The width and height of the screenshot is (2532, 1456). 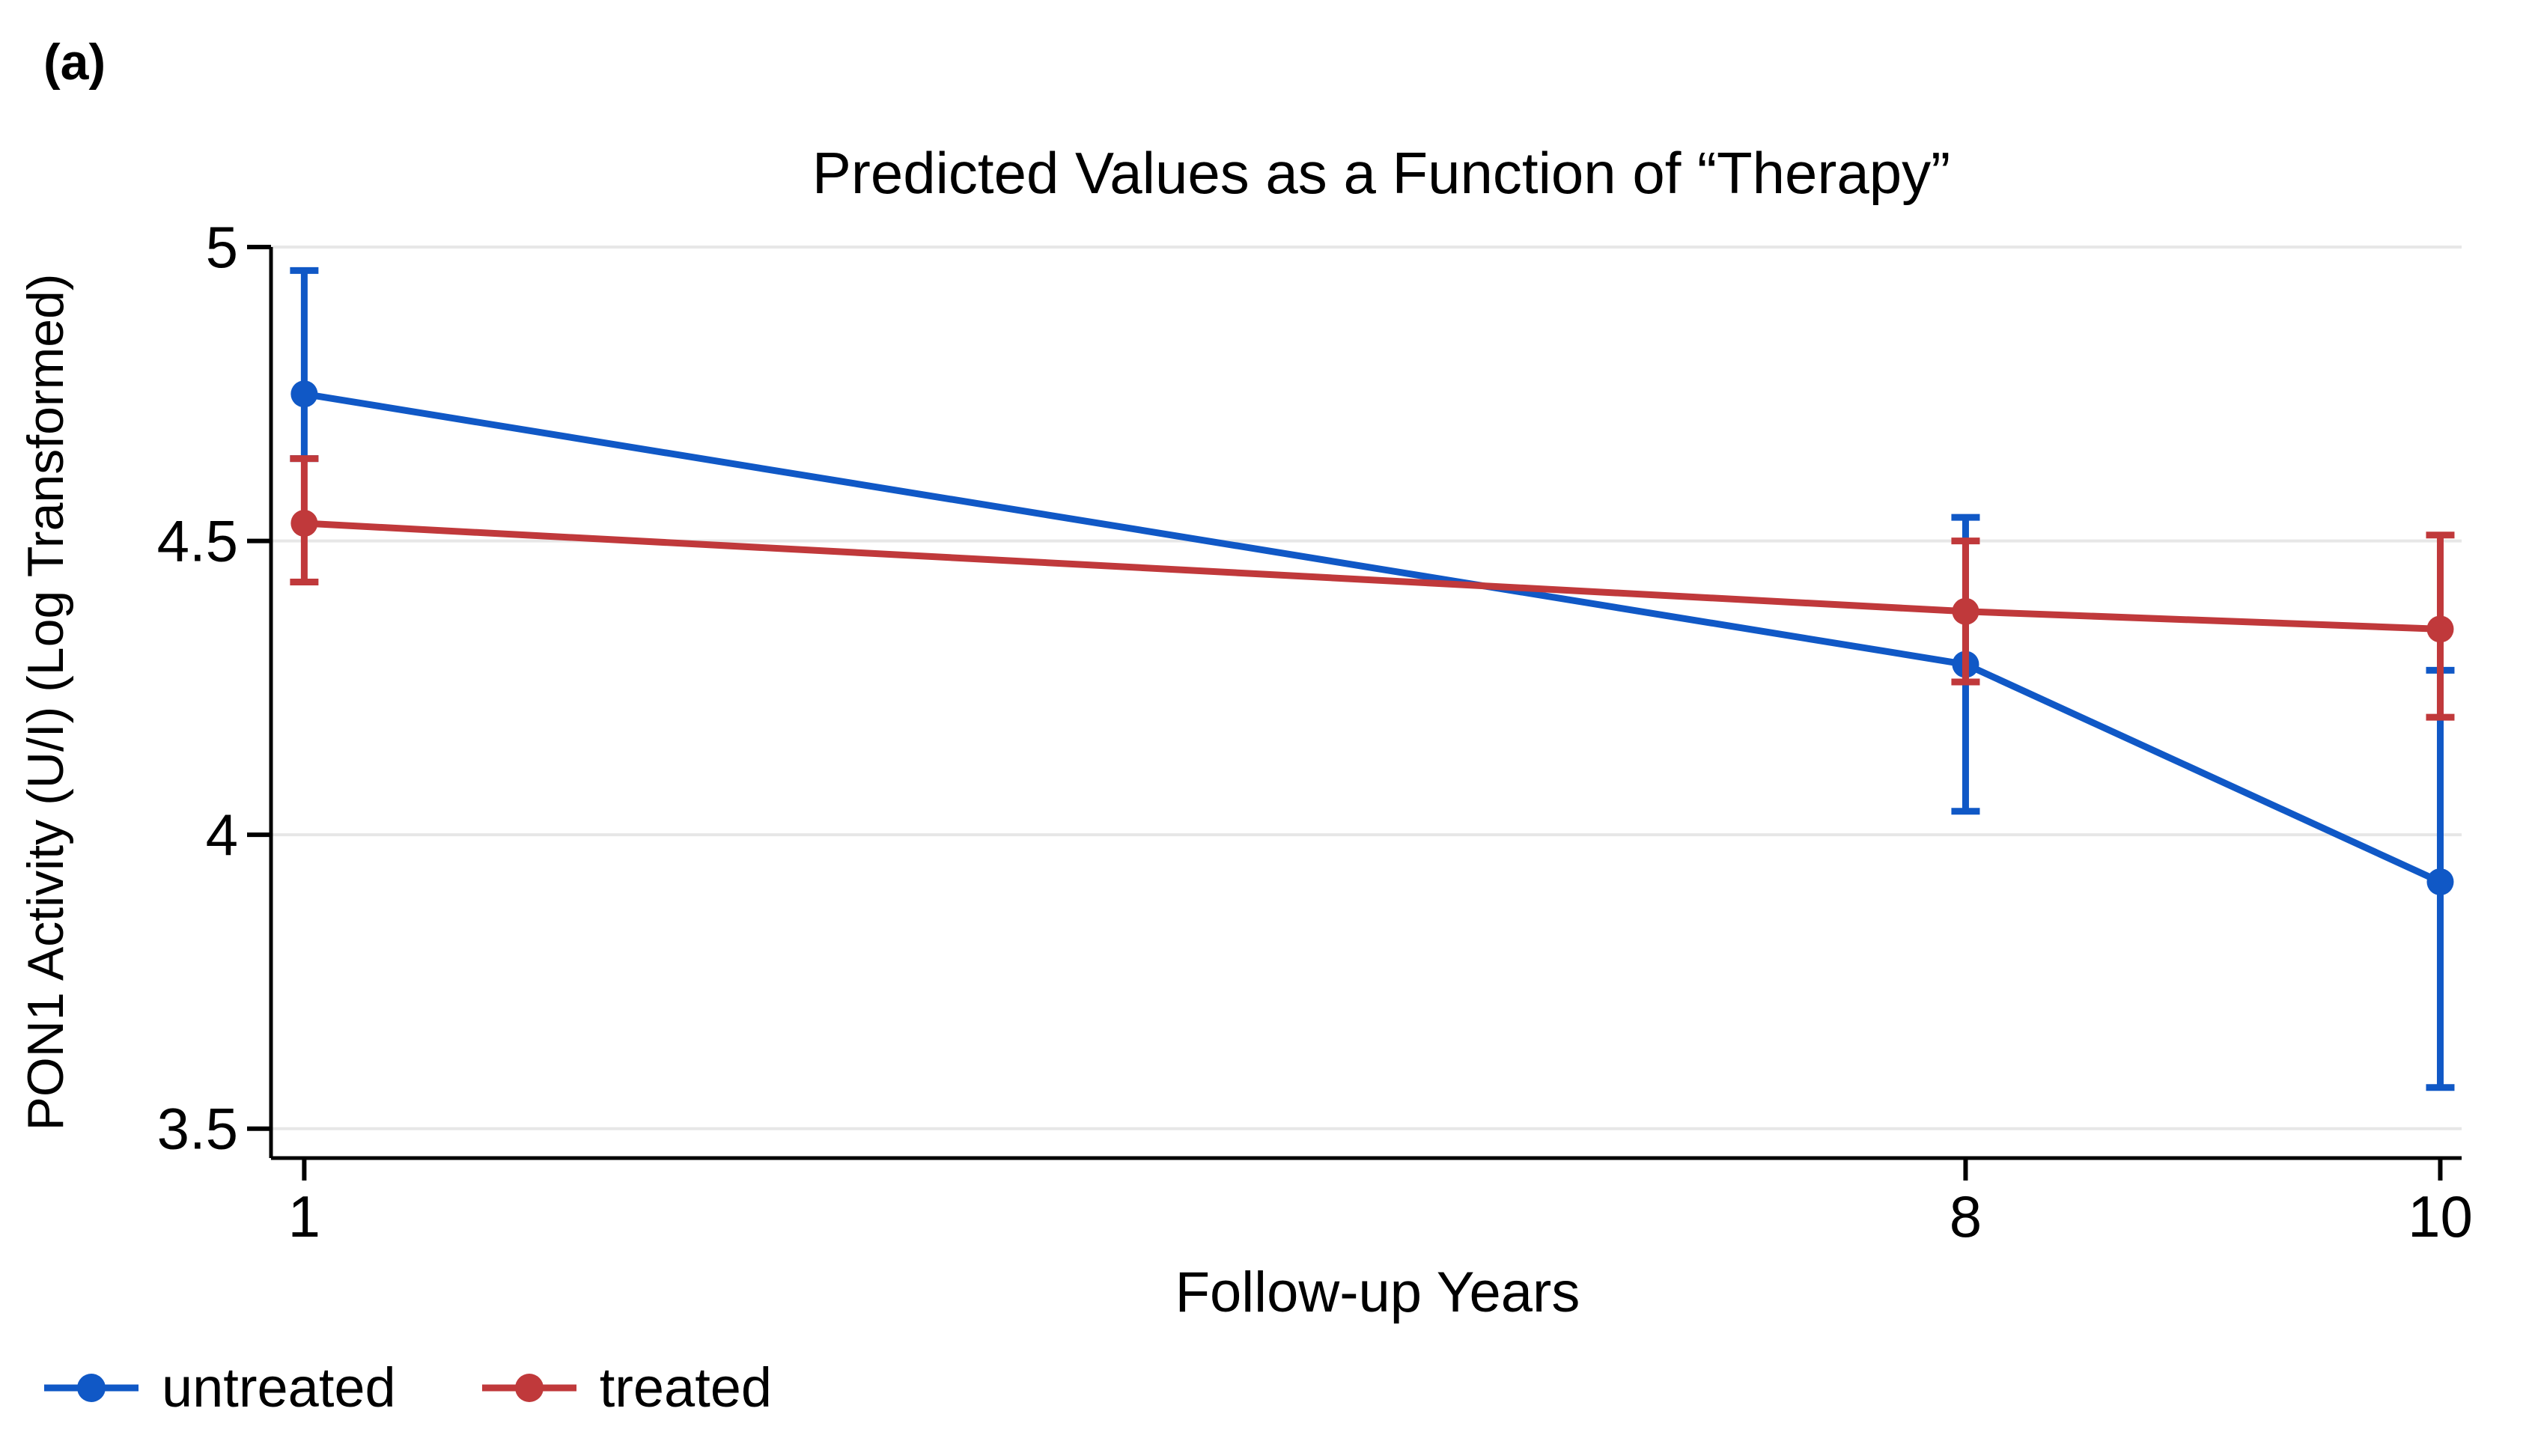 I want to click on legend-label-treated: treated, so click(x=686, y=1387).